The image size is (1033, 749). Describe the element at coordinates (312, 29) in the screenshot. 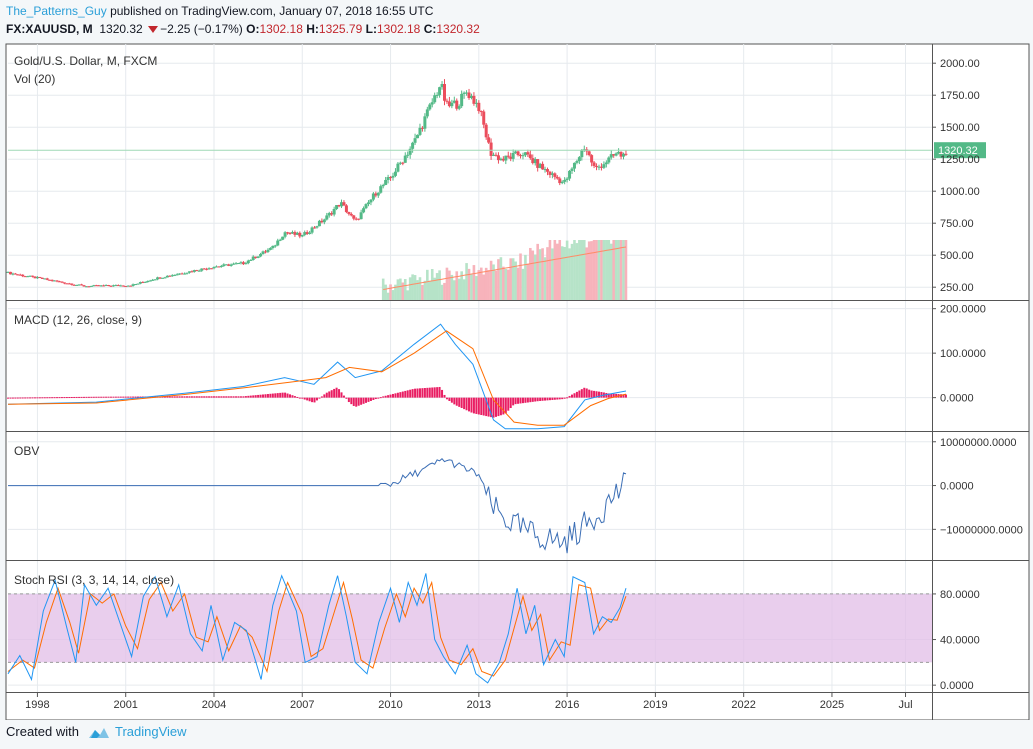

I see `high-label: H:` at that location.